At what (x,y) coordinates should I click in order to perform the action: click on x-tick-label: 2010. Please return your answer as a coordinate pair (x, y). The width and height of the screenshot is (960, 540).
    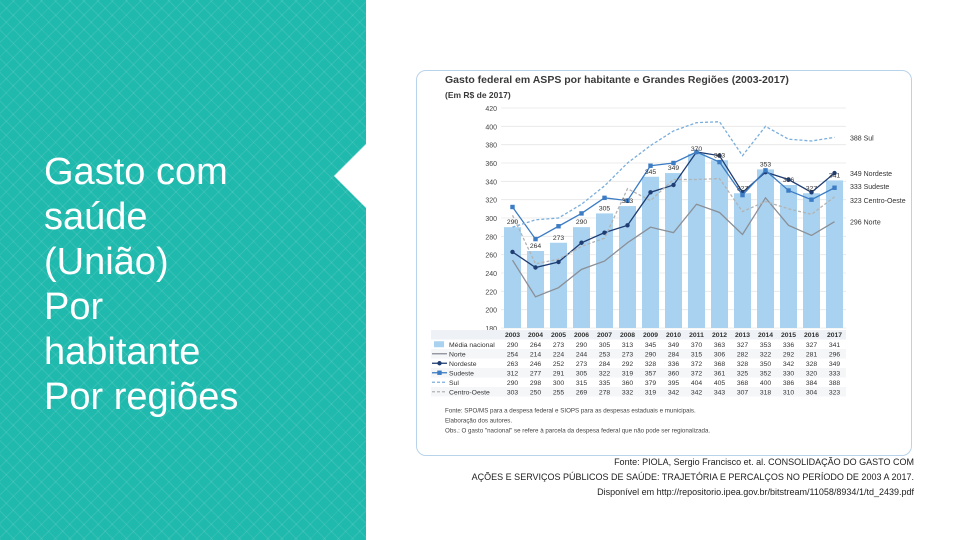
    Looking at the image, I should click on (673, 335).